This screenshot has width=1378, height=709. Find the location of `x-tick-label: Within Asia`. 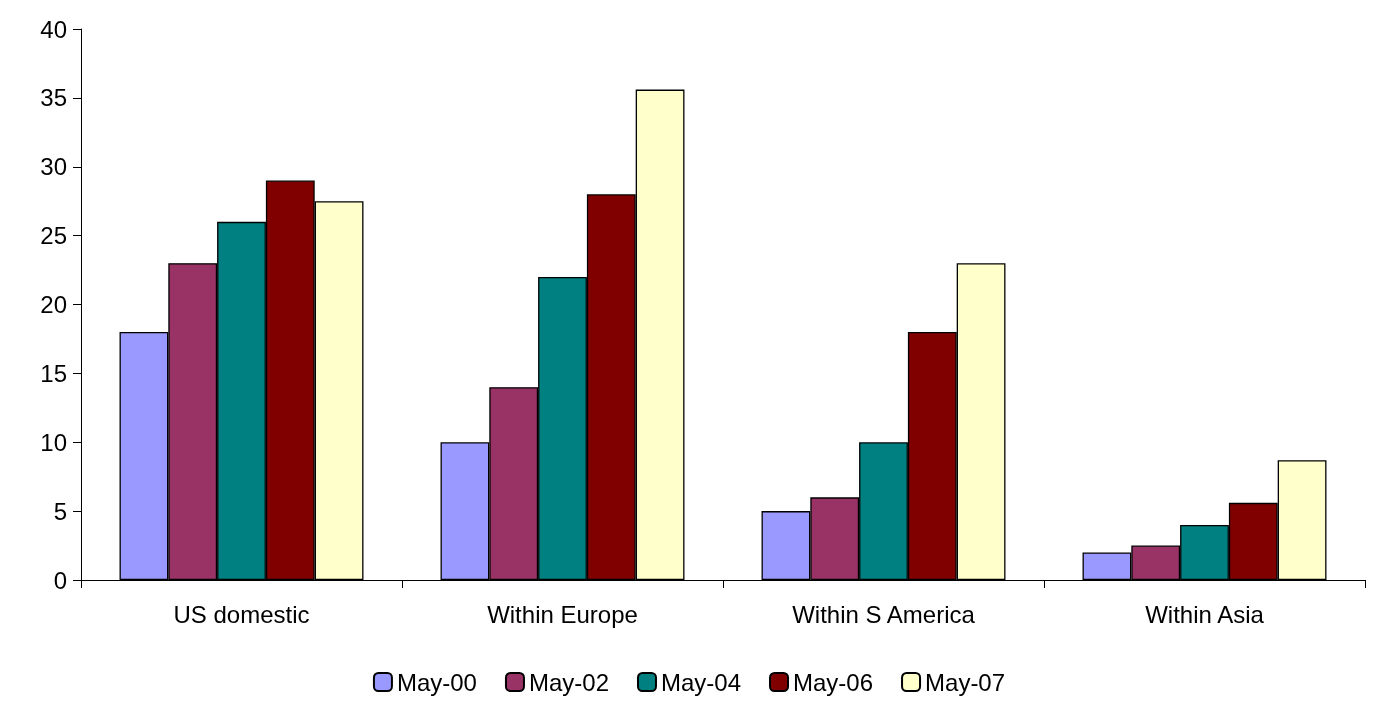

x-tick-label: Within Asia is located at coordinates (1205, 614).